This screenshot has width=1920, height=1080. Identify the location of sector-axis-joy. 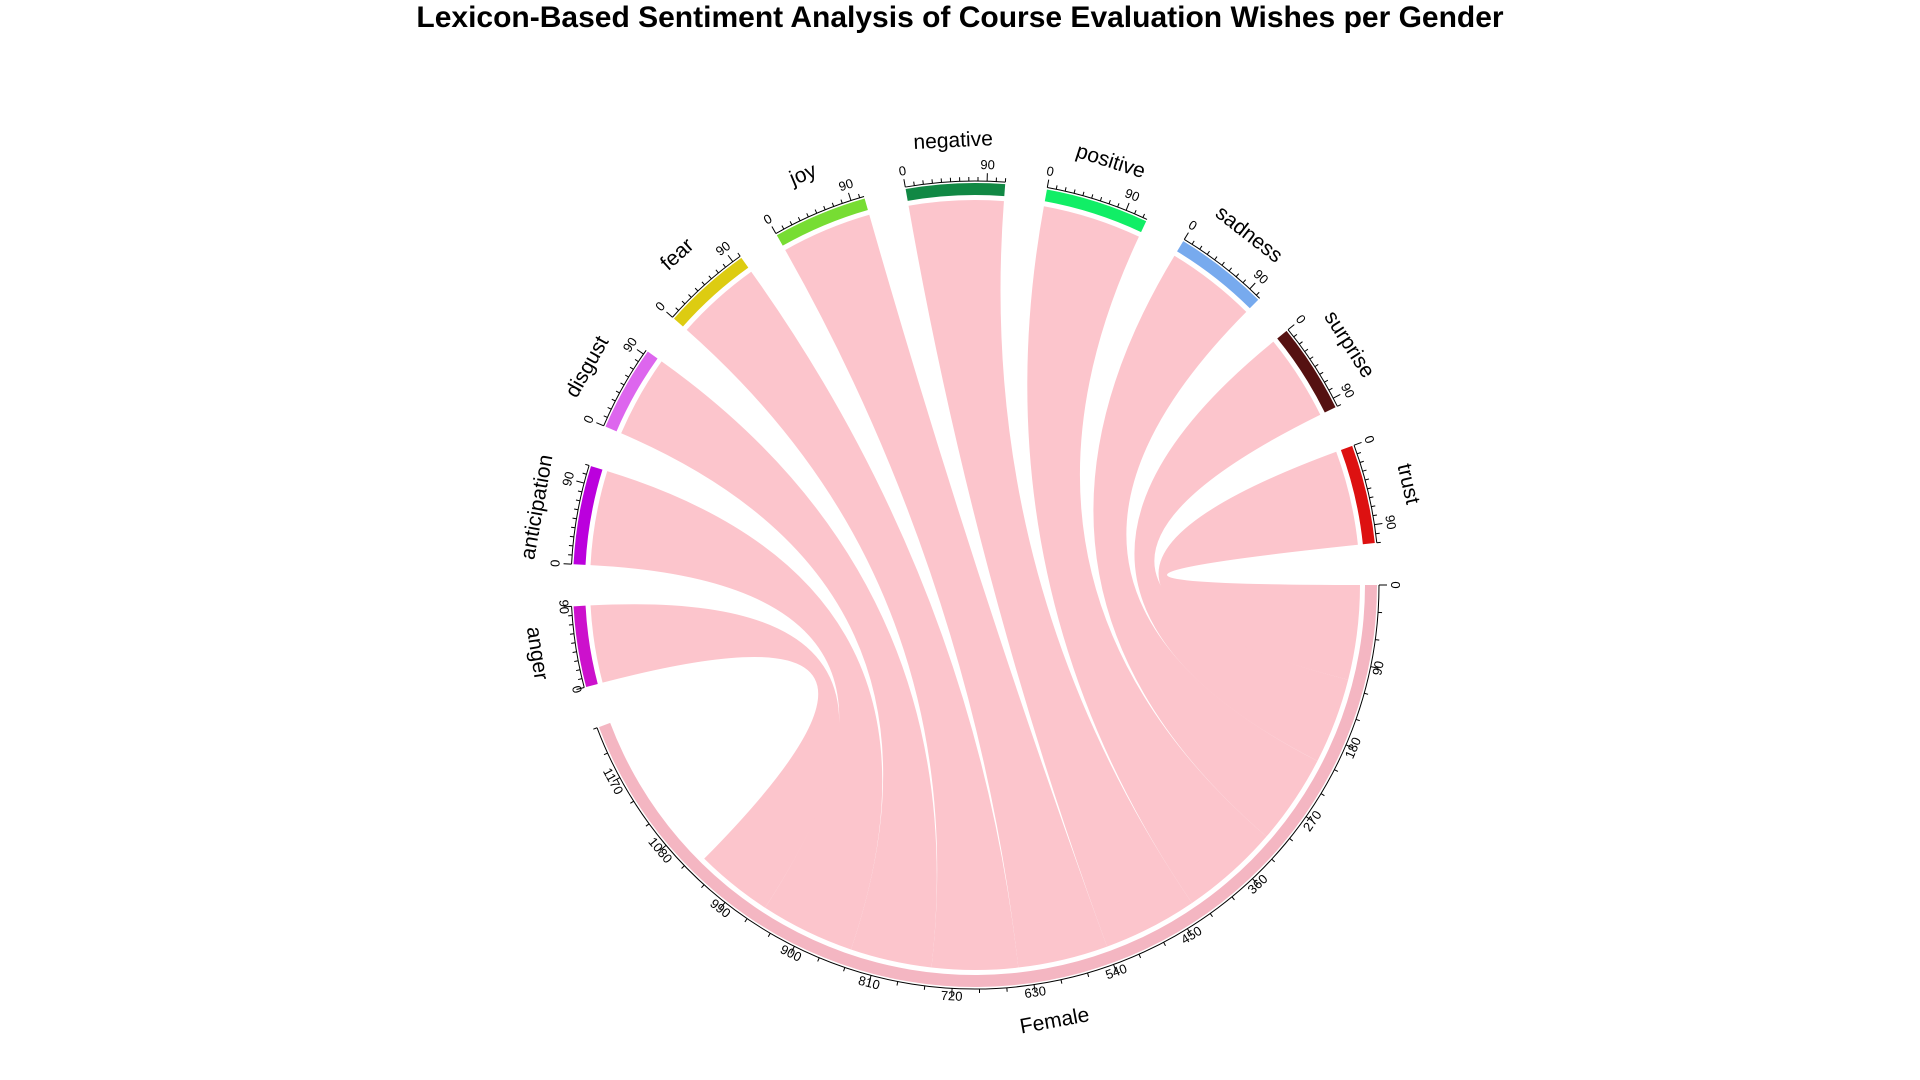
(820, 215).